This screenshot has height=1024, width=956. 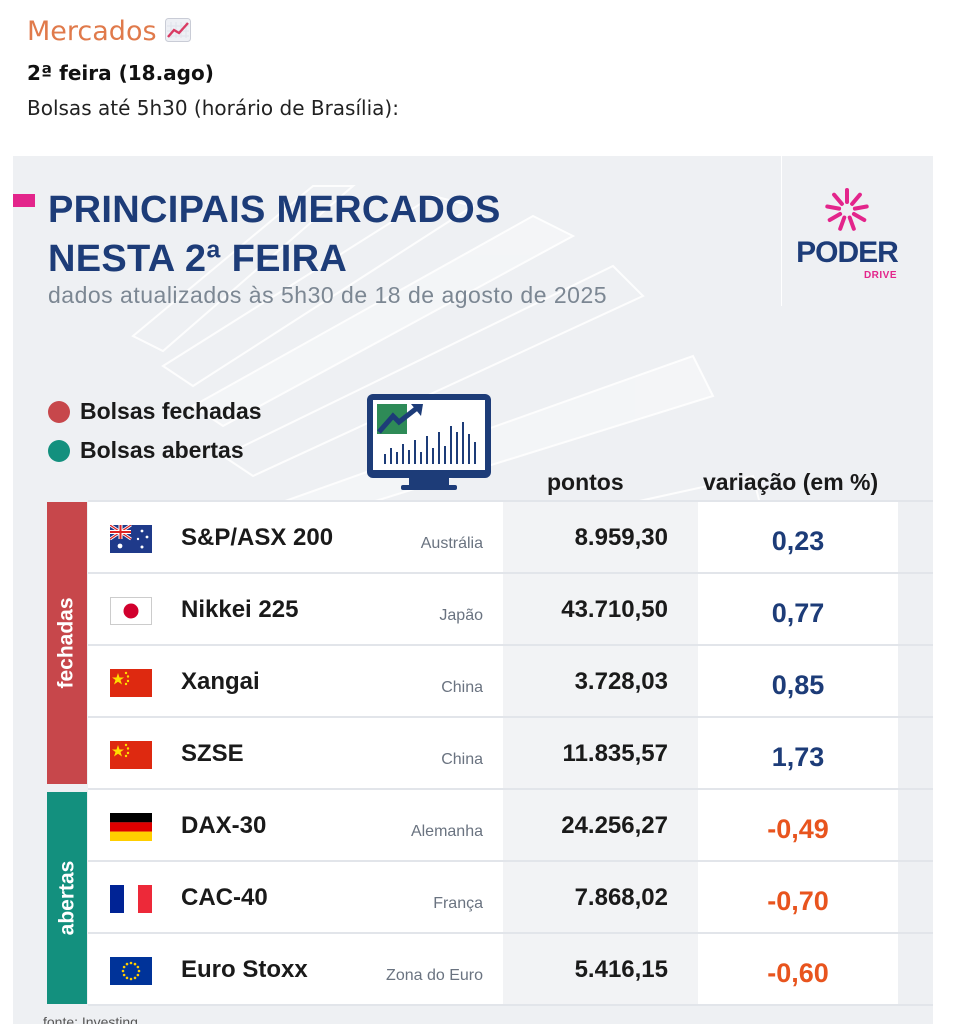 I want to click on table-row: Nikkei 225 Japão 43.710,50 0,77, so click(x=510, y=609).